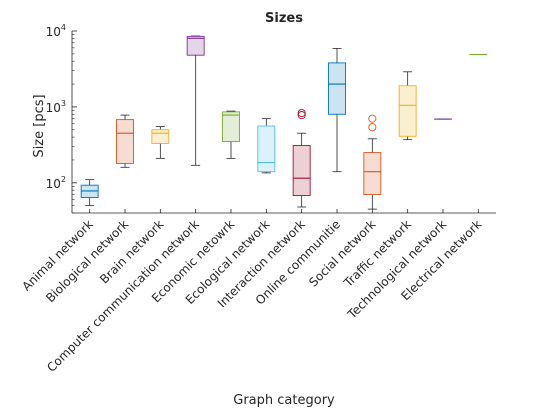 The height and width of the screenshot is (410, 548). Describe the element at coordinates (39, 125) in the screenshot. I see `y-axis-label: Size [pcs]` at that location.